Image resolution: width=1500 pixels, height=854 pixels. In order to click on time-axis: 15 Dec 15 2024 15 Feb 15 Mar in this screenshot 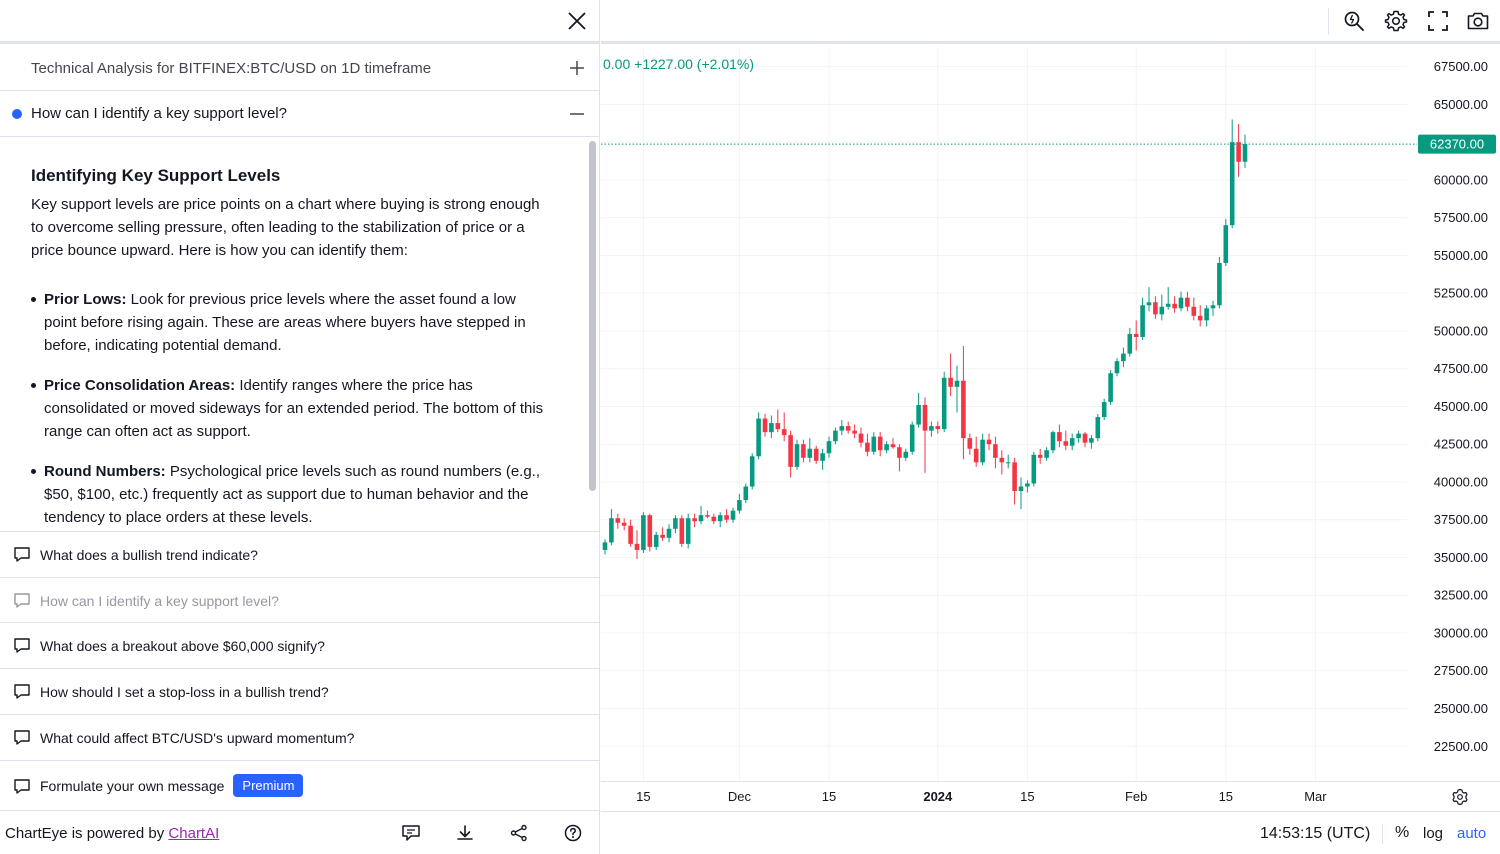, I will do `click(1050, 796)`.